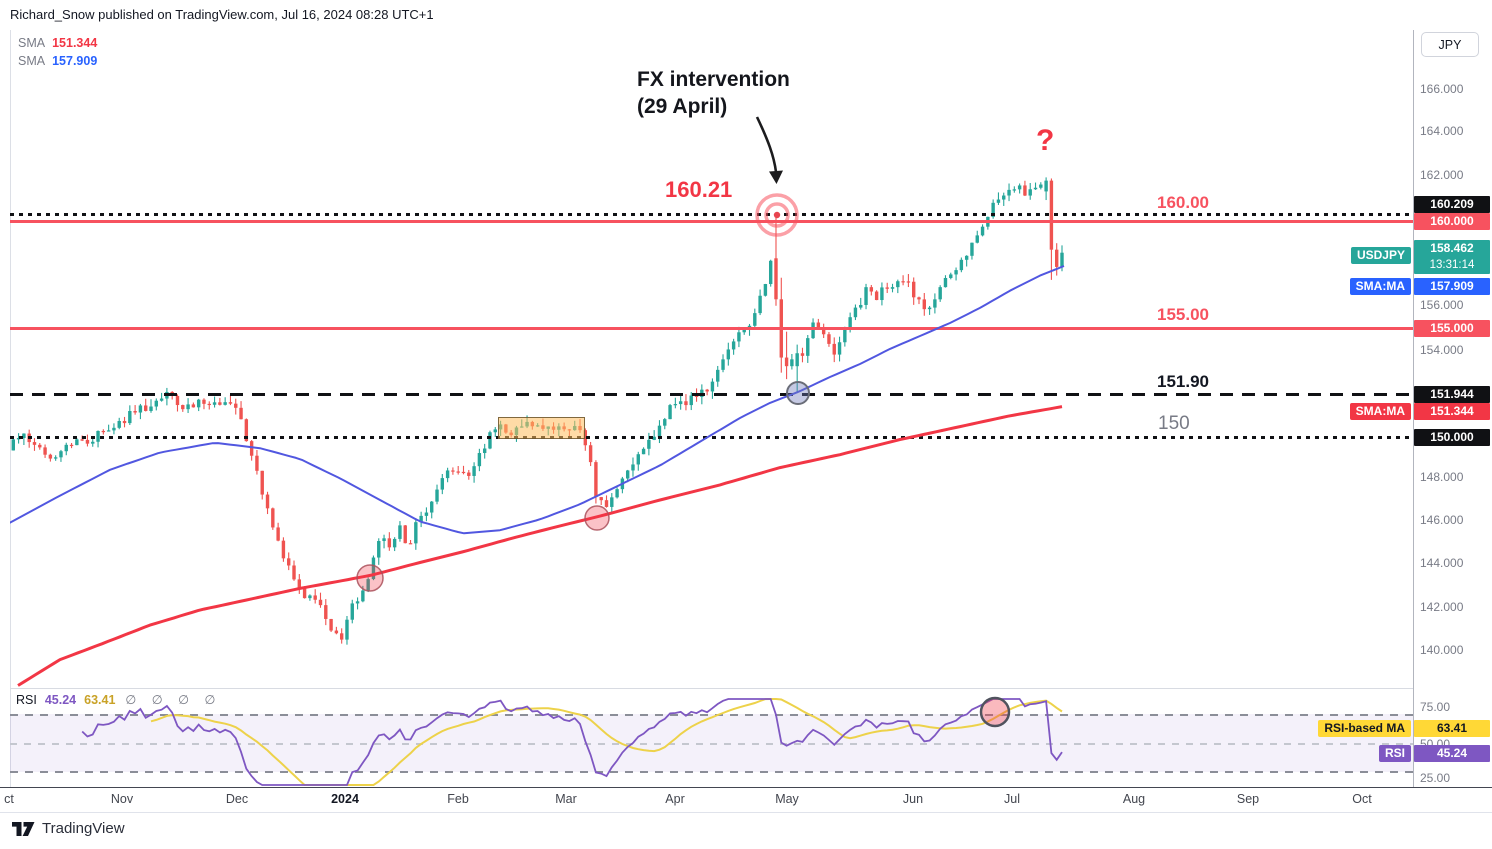 Image resolution: width=1492 pixels, height=849 pixels. What do you see at coordinates (118, 699) in the screenshot?
I see `rsi-legend: RSI 45.24 63.41 ∅ ∅ ∅ ∅` at bounding box center [118, 699].